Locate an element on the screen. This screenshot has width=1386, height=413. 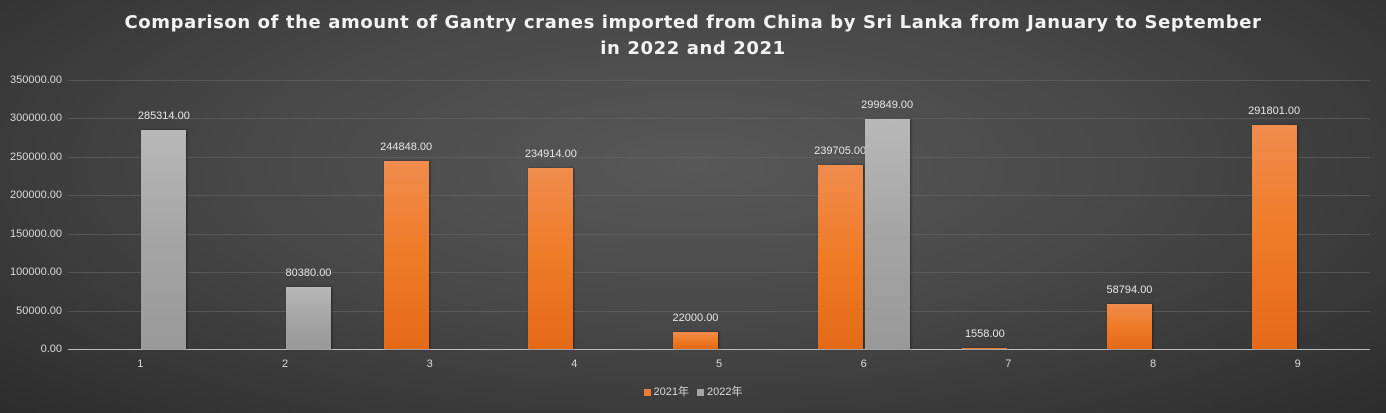
y-tick-label: 100000.00 is located at coordinates (36, 272).